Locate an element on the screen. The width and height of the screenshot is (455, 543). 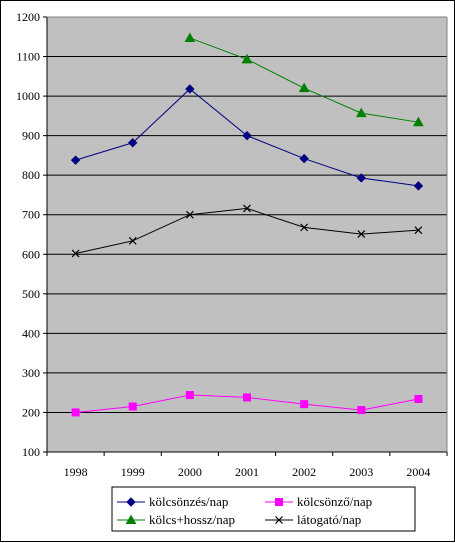
legend-label: kölcs+hossz/nap is located at coordinates (192, 519).